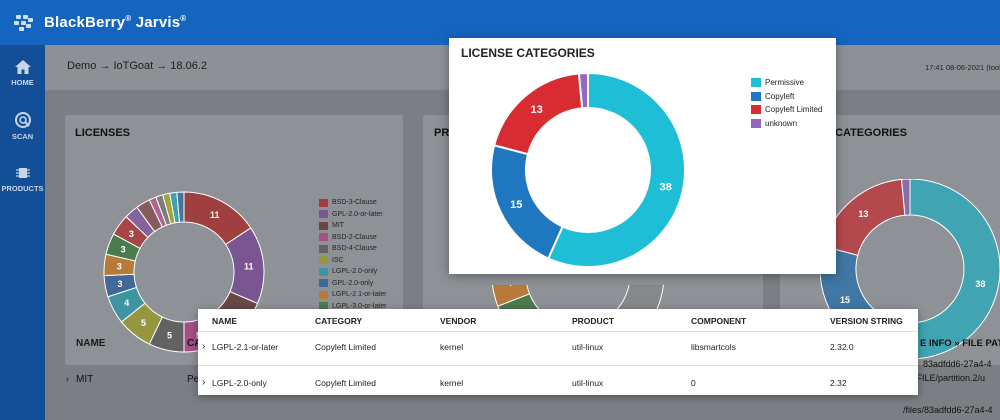  I want to click on legend-item: BSD-4-Clause, so click(361, 249).